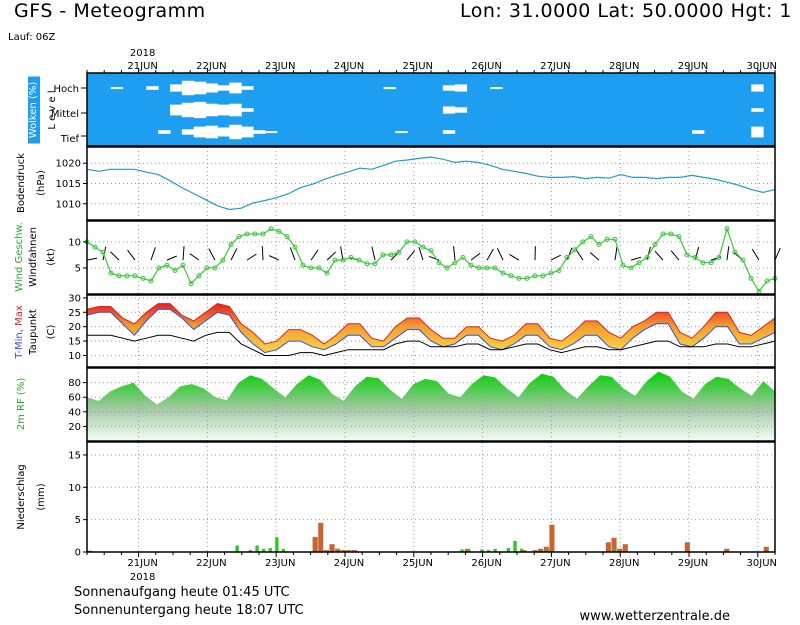 This screenshot has width=800, height=625. What do you see at coordinates (211, 66) in the screenshot?
I see `day-label: 22JUN` at bounding box center [211, 66].